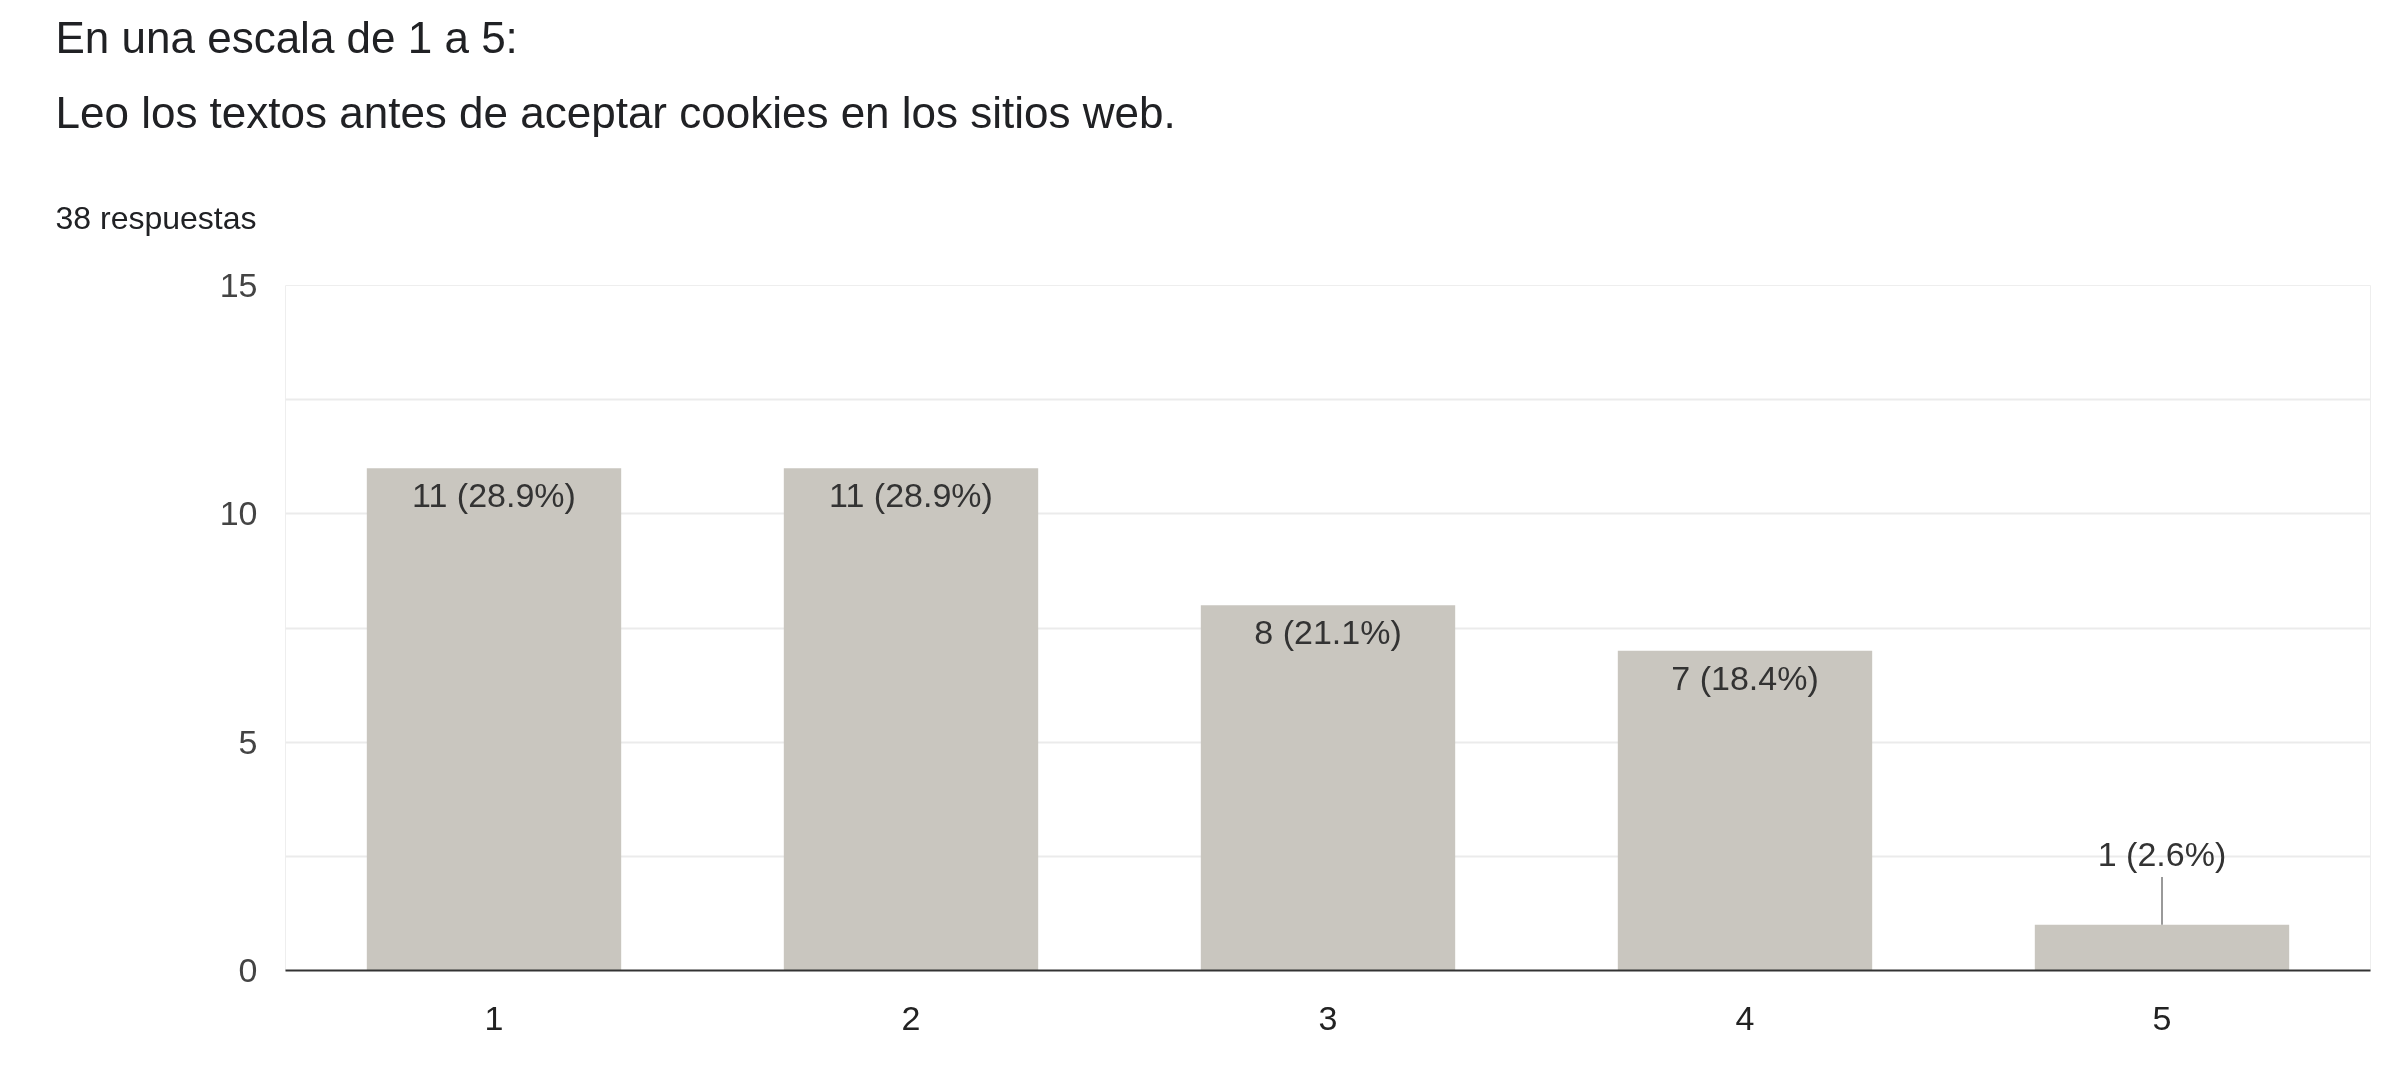 The image size is (2398, 1080). What do you see at coordinates (248, 970) in the screenshot?
I see `y-tick-label: 0` at bounding box center [248, 970].